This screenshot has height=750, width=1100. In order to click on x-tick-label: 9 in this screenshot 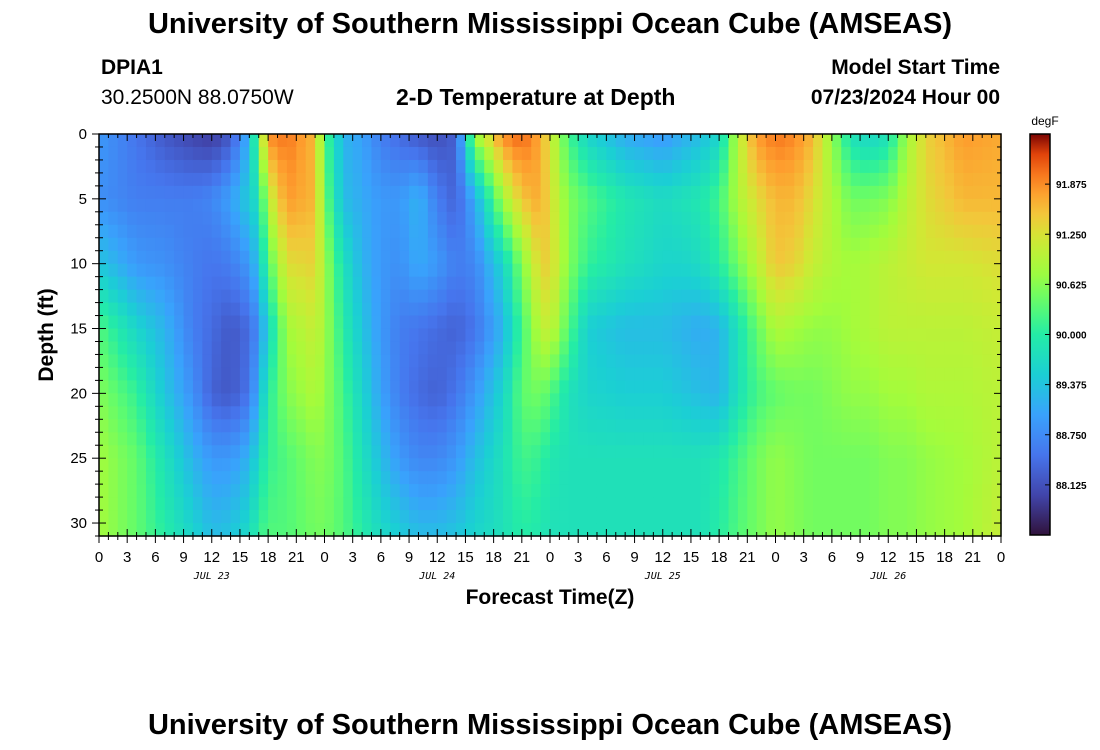, I will do `click(409, 557)`.